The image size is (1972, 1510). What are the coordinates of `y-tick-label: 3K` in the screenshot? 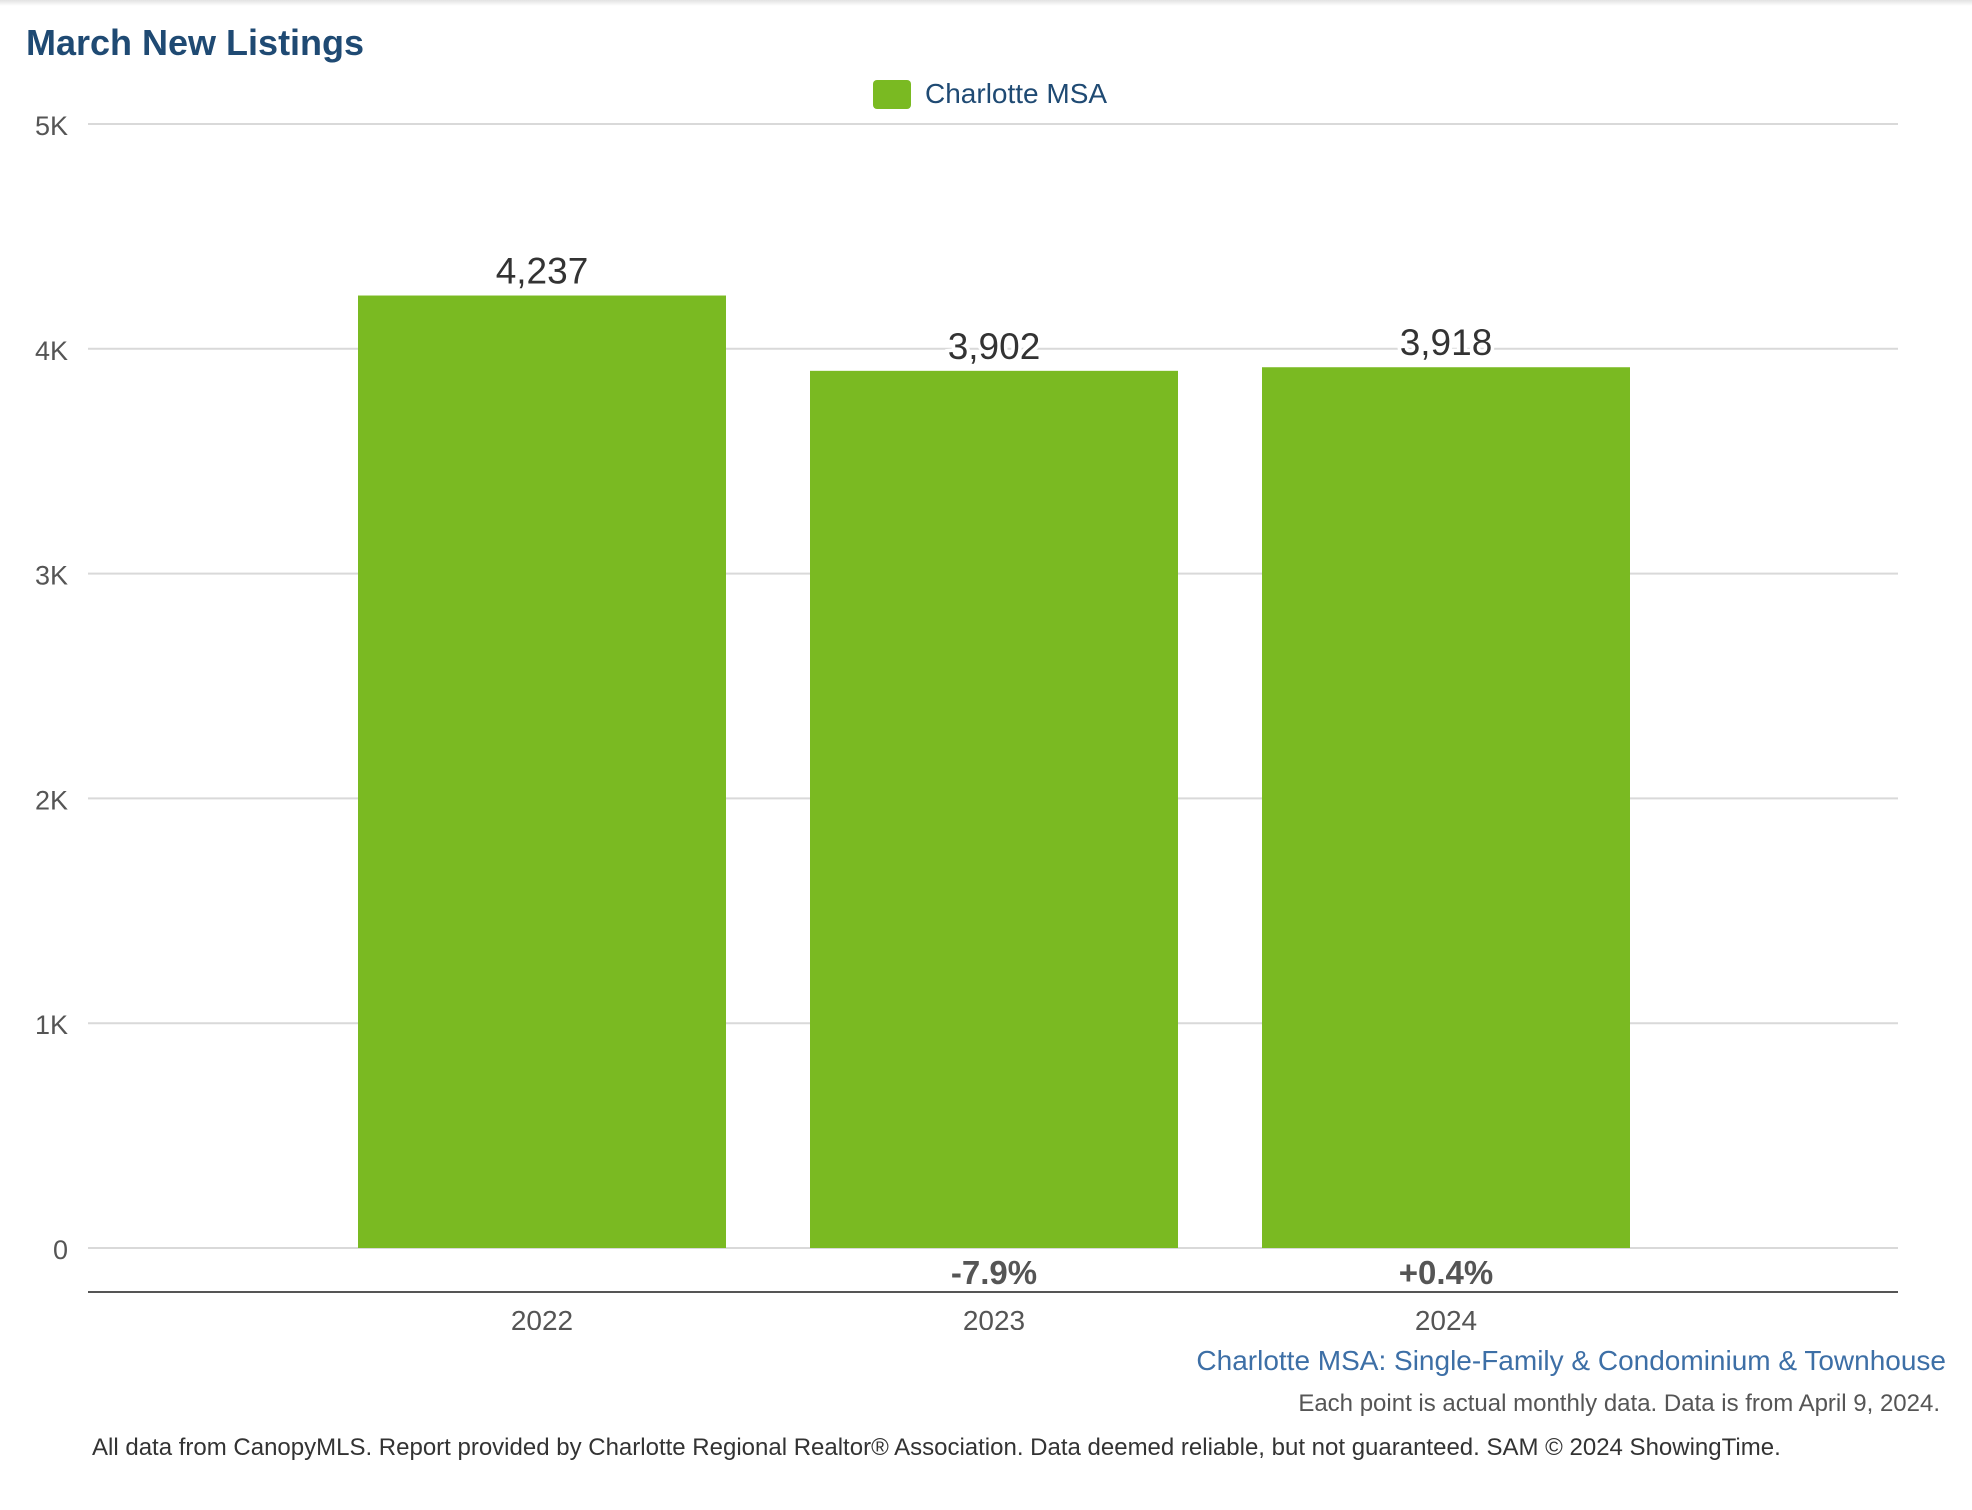 It's located at (51, 576).